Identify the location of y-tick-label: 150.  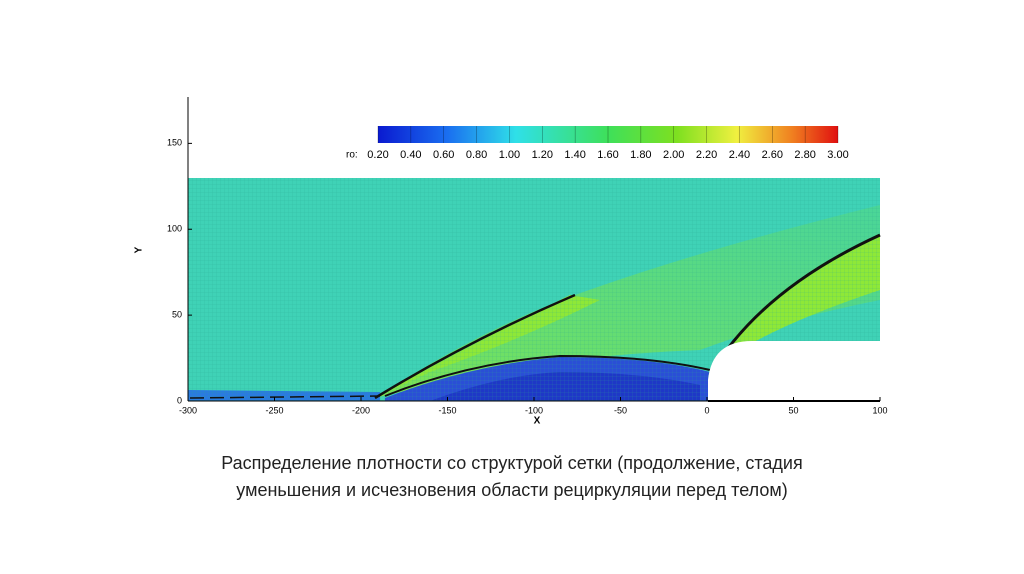
(174, 143).